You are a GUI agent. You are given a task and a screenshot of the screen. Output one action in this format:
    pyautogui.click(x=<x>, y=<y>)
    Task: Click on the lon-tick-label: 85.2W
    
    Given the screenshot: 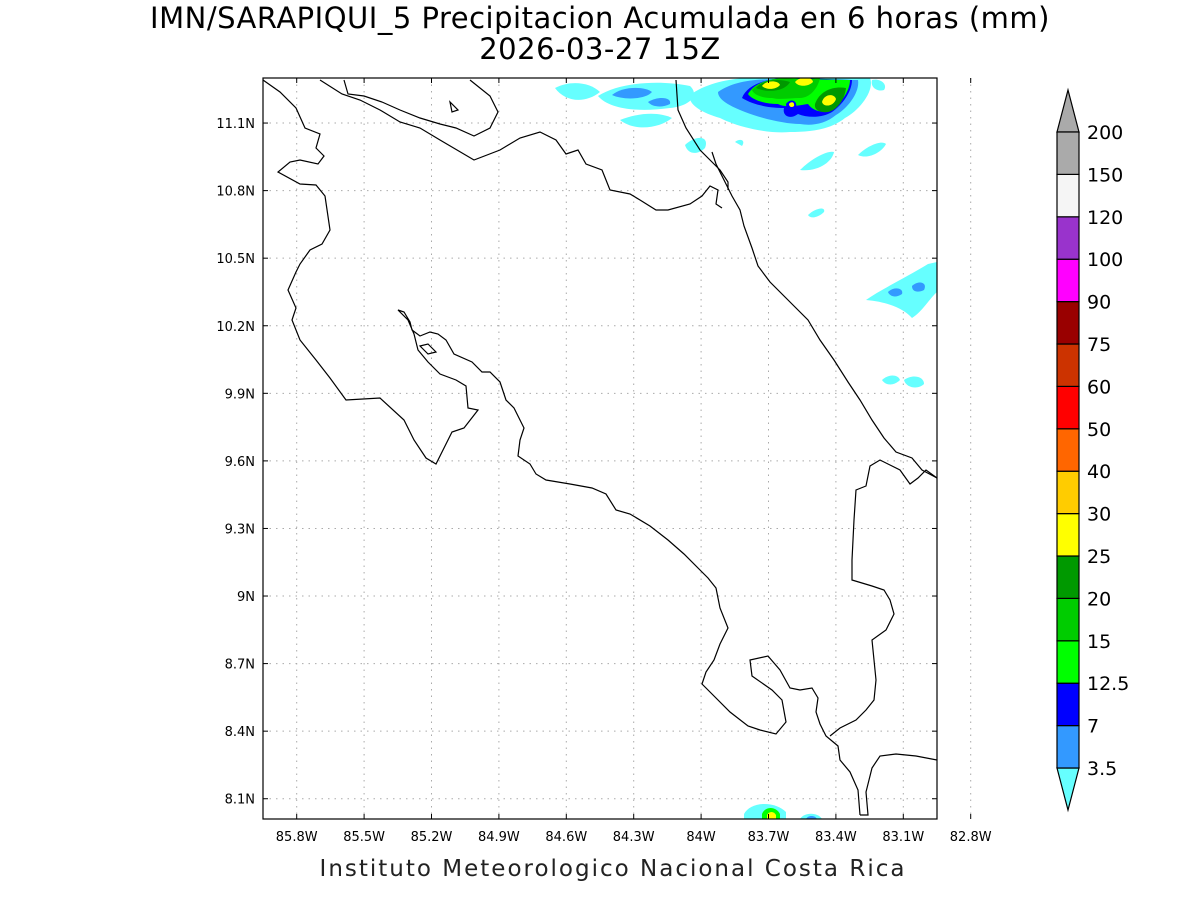 What is the action you would take?
    pyautogui.click(x=432, y=837)
    